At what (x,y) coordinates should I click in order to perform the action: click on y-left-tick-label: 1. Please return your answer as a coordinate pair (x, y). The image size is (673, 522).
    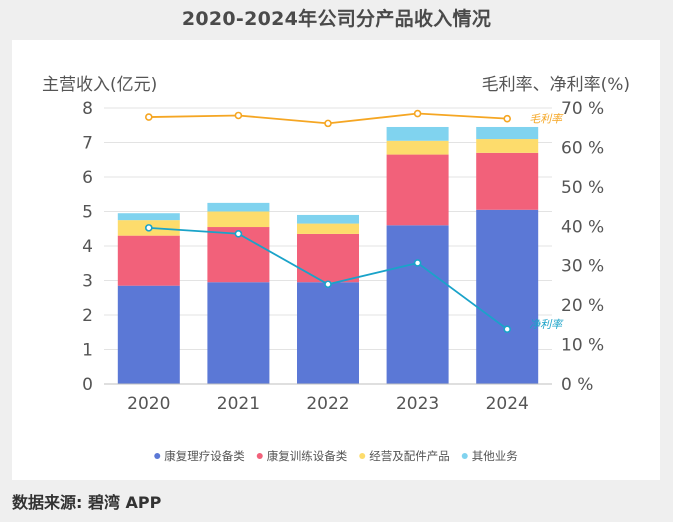
    Looking at the image, I should click on (87, 351).